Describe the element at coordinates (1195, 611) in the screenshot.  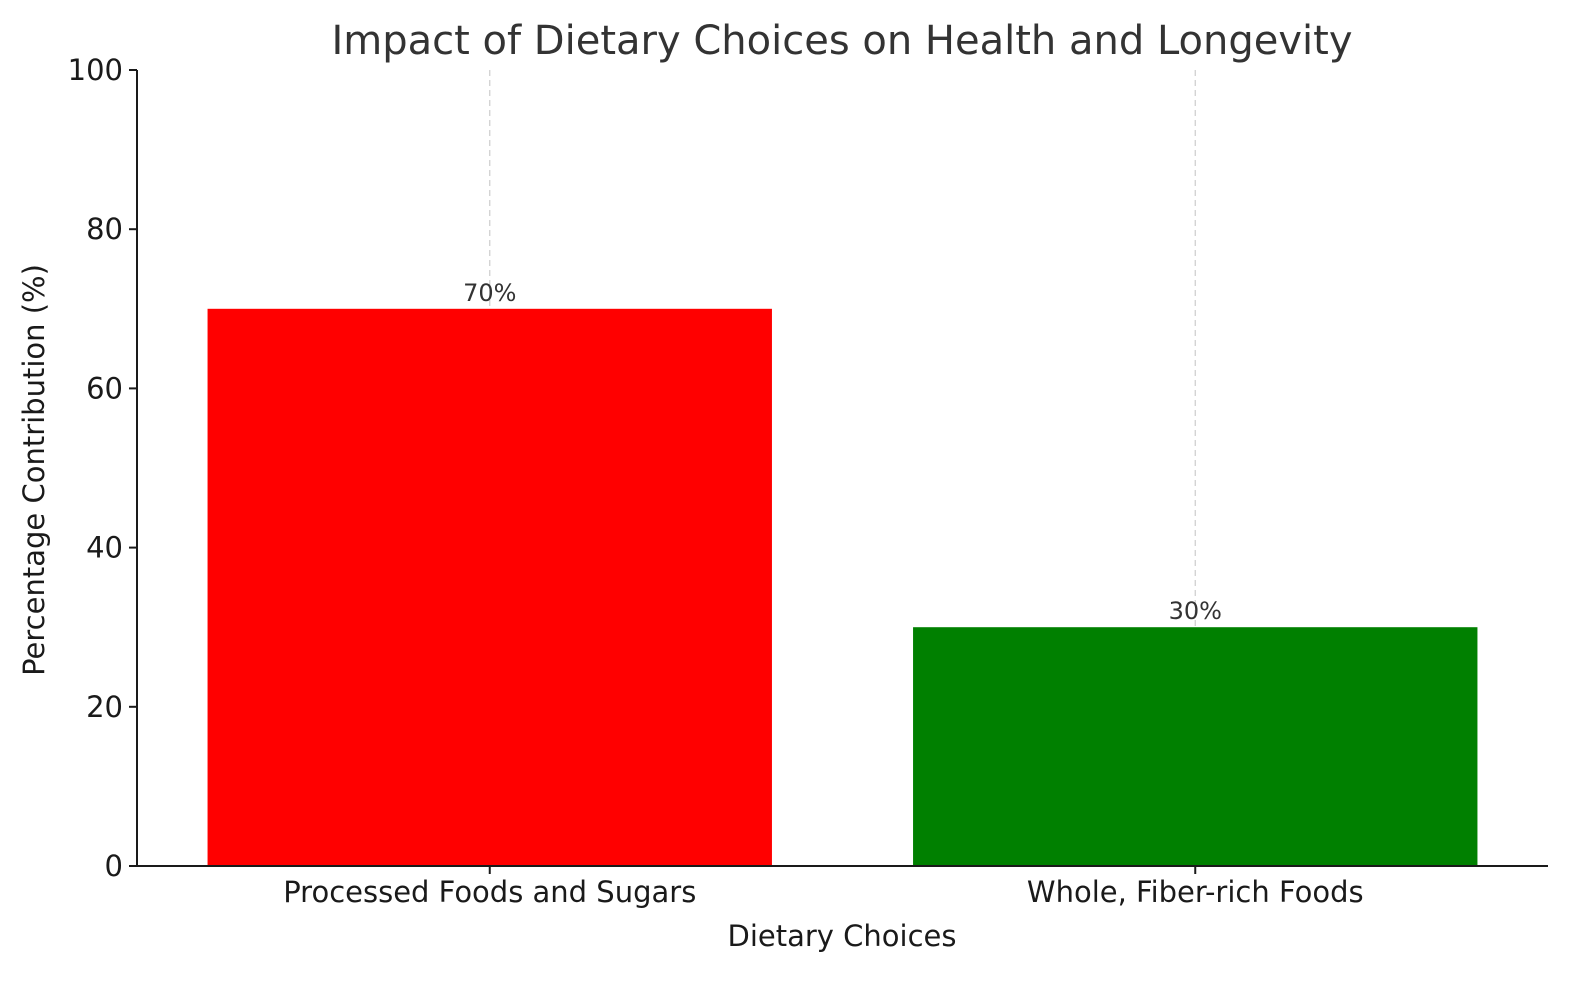
I see `data-label-1: 30%` at that location.